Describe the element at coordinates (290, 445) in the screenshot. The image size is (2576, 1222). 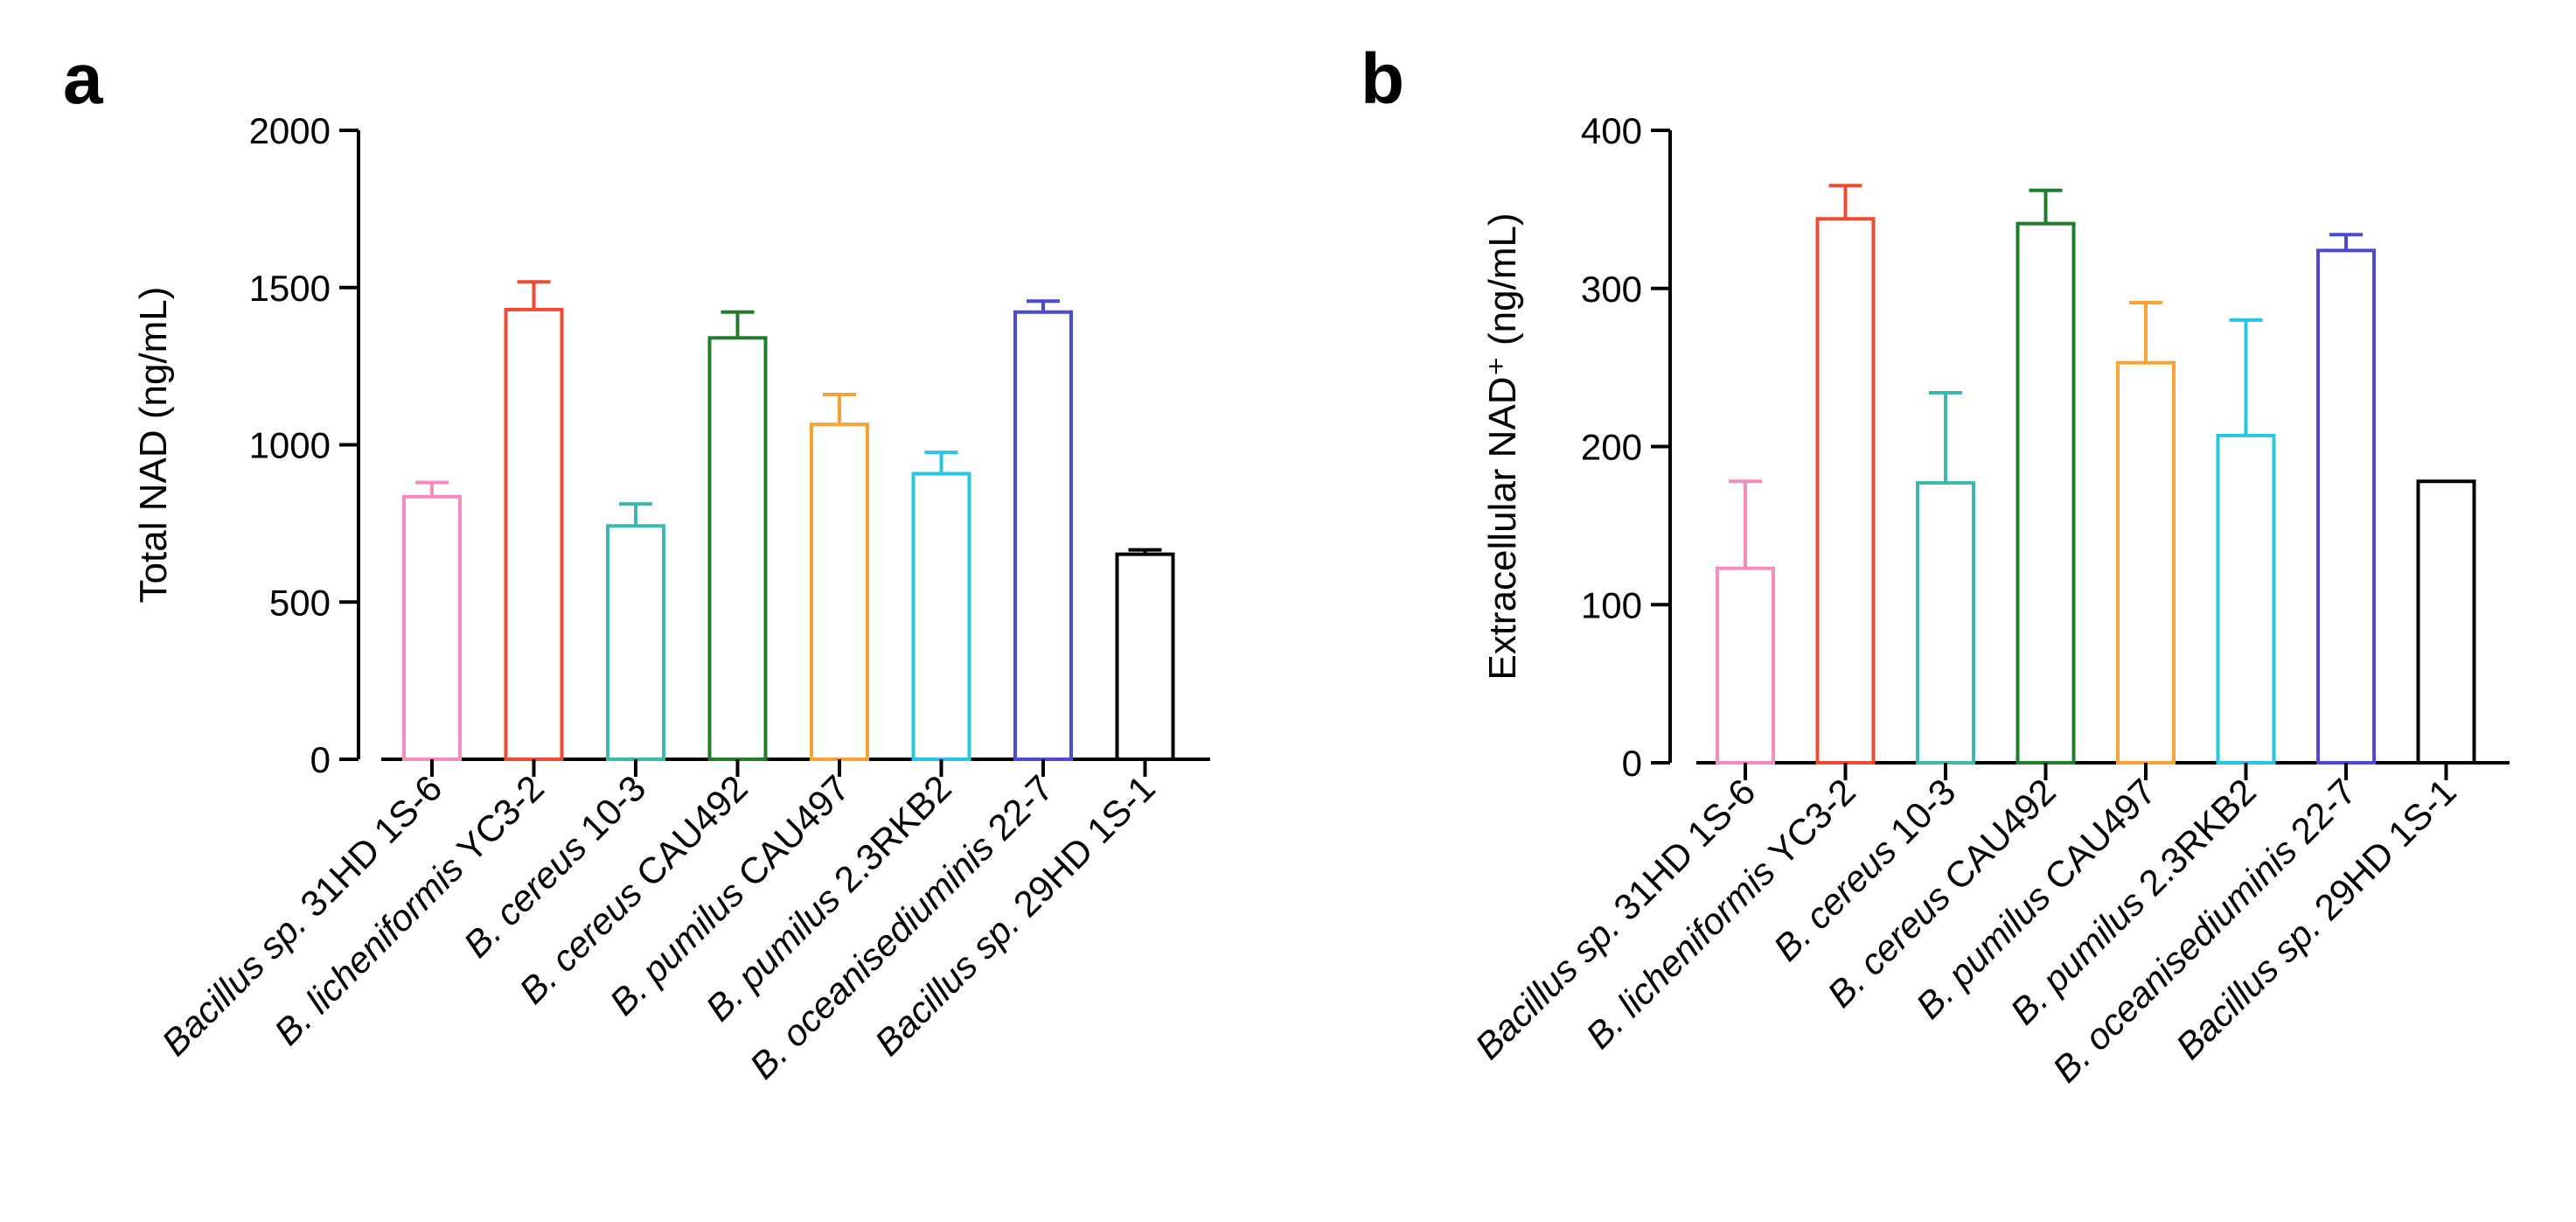
I see `y-tick-label: 1000` at that location.